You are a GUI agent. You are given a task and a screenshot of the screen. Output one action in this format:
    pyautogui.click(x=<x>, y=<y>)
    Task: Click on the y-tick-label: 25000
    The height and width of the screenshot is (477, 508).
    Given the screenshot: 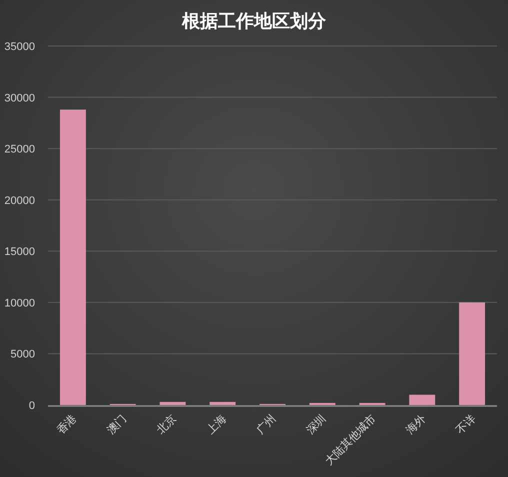 What is the action you would take?
    pyautogui.click(x=19, y=150)
    